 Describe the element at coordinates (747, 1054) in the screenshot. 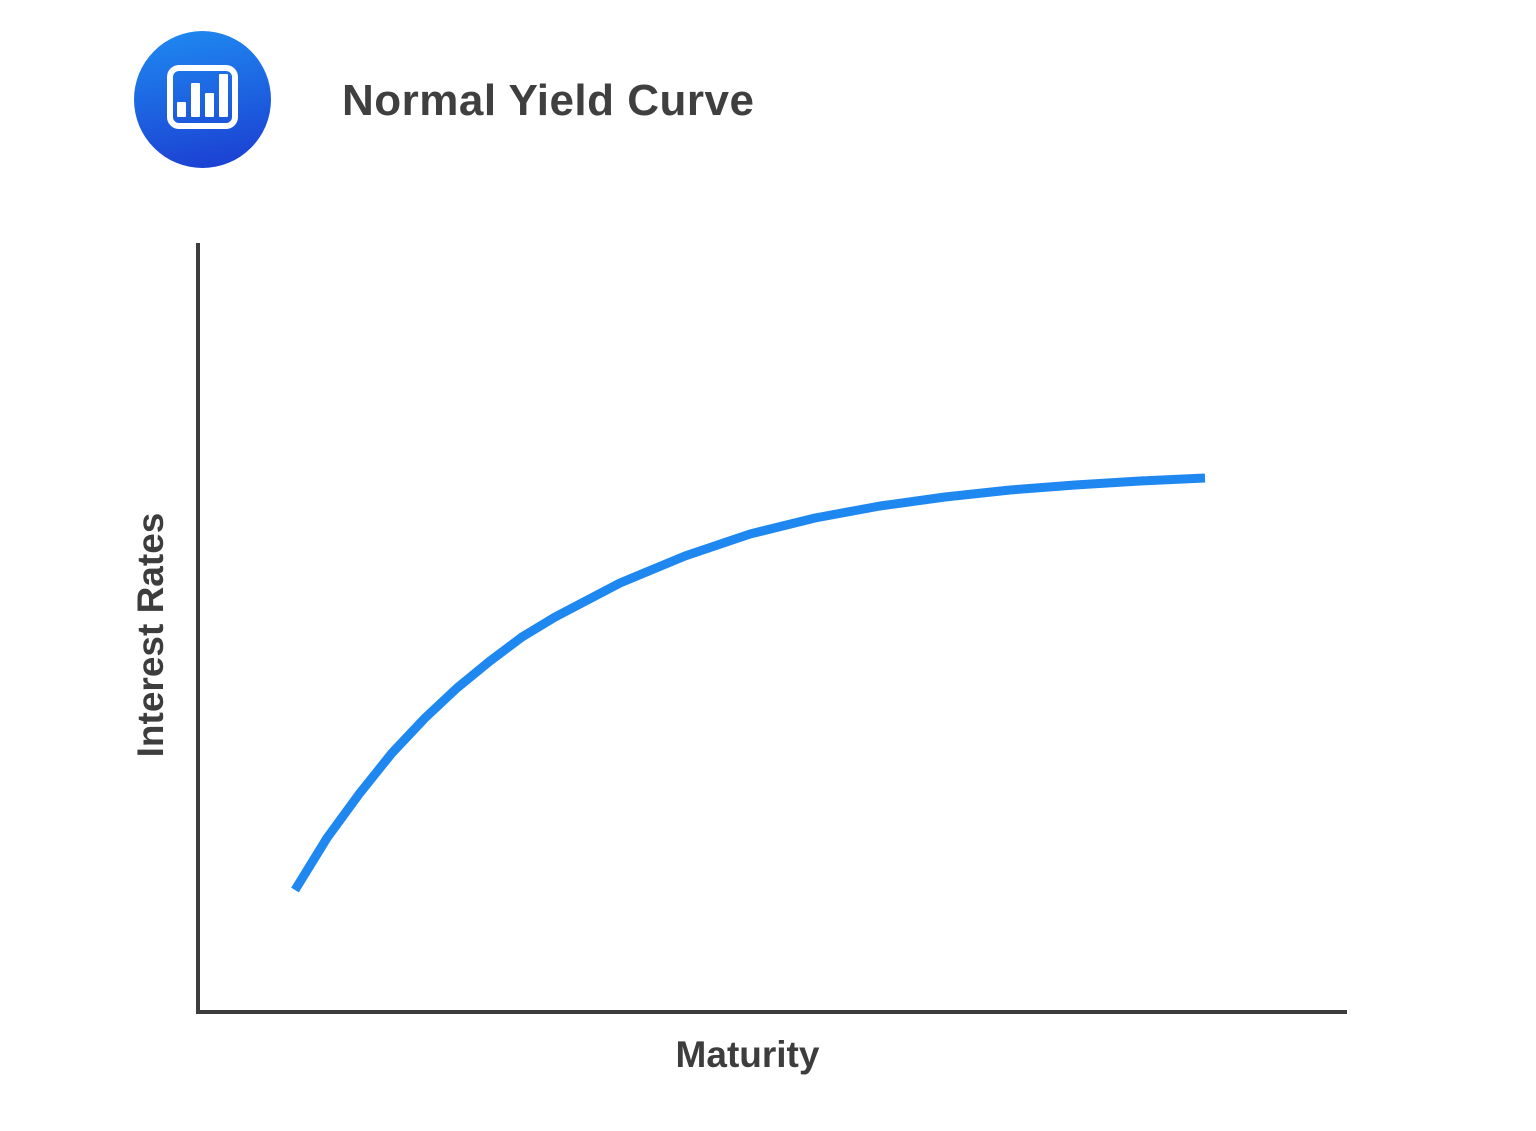

I see `x-axis-label: Maturity` at that location.